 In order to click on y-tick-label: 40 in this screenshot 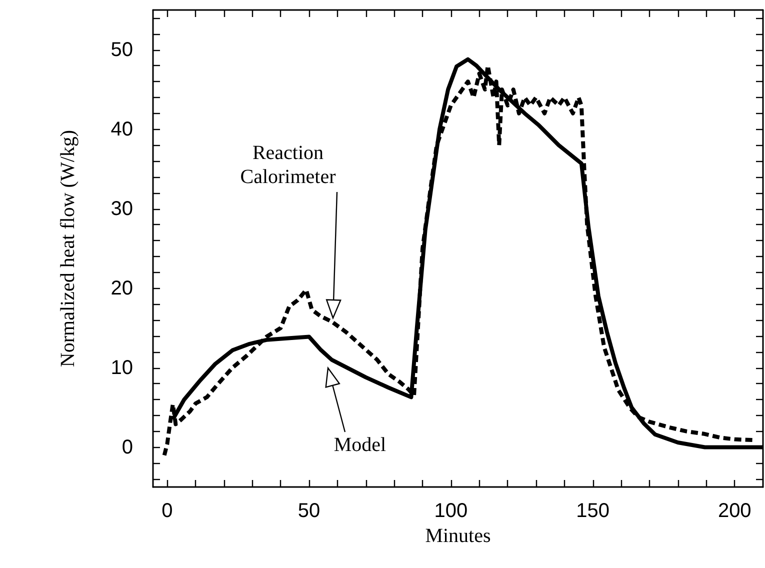, I will do `click(121, 129)`.